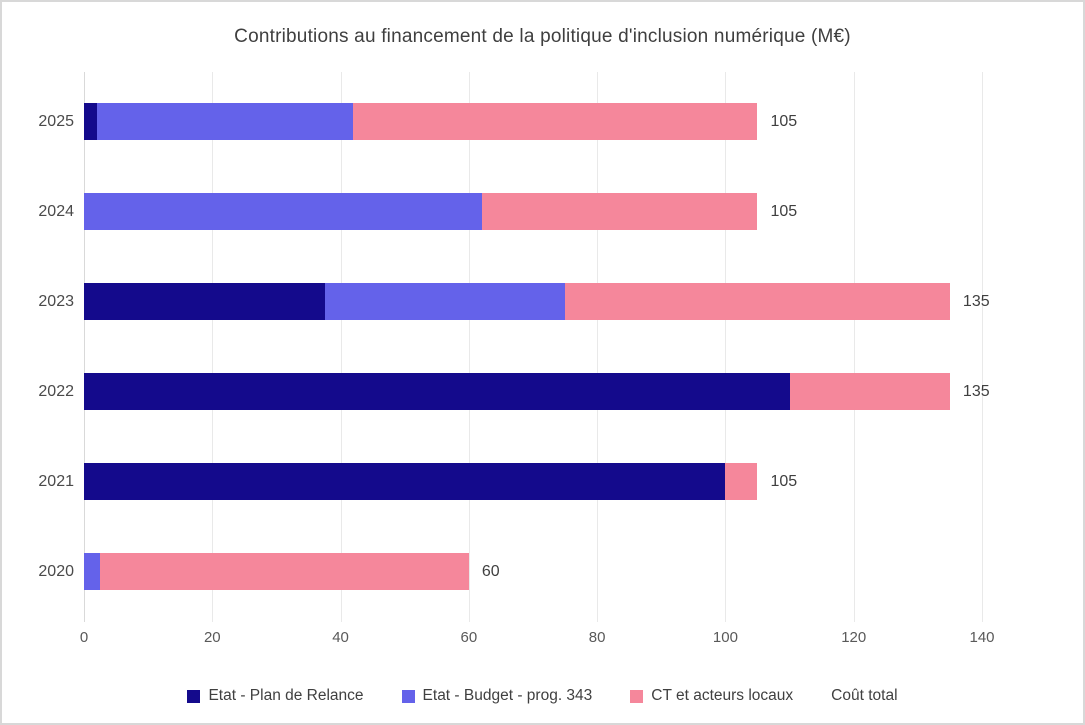 The width and height of the screenshot is (1085, 725). What do you see at coordinates (340, 637) in the screenshot?
I see `x-tick-label: 40` at bounding box center [340, 637].